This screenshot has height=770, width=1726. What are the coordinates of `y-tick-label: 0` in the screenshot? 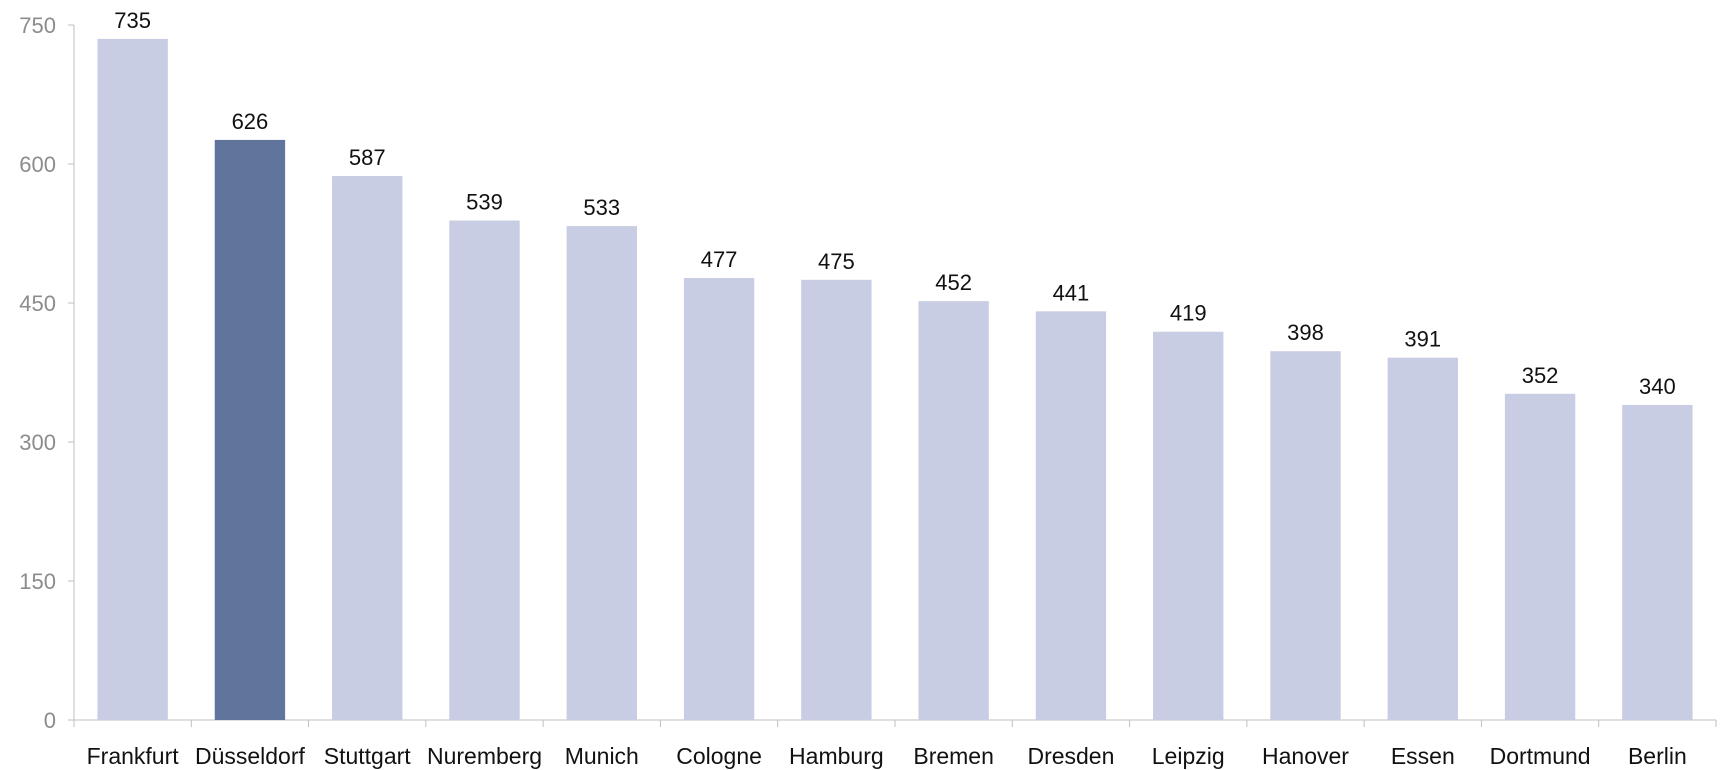 It's located at (50, 720).